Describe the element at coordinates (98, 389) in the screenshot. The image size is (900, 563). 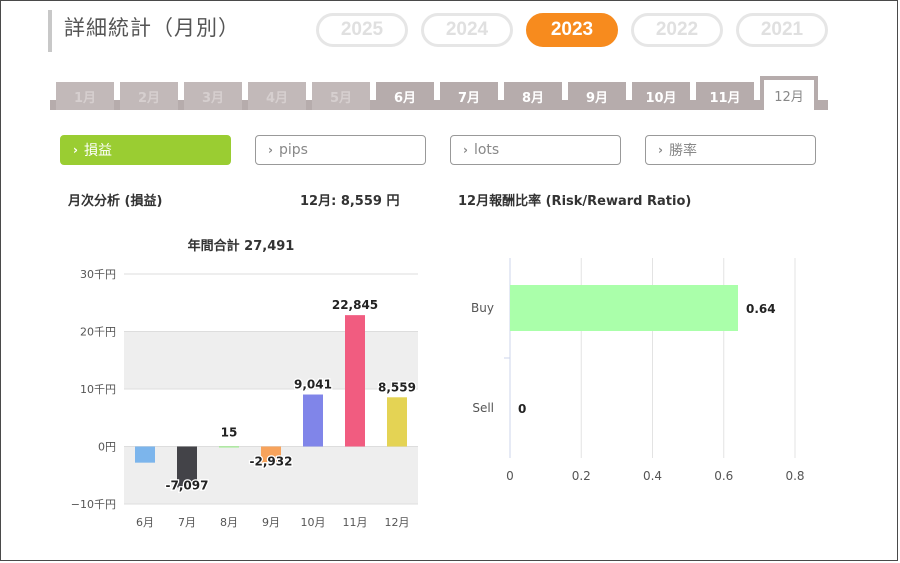
I see `y-tick-label: 10千円` at that location.